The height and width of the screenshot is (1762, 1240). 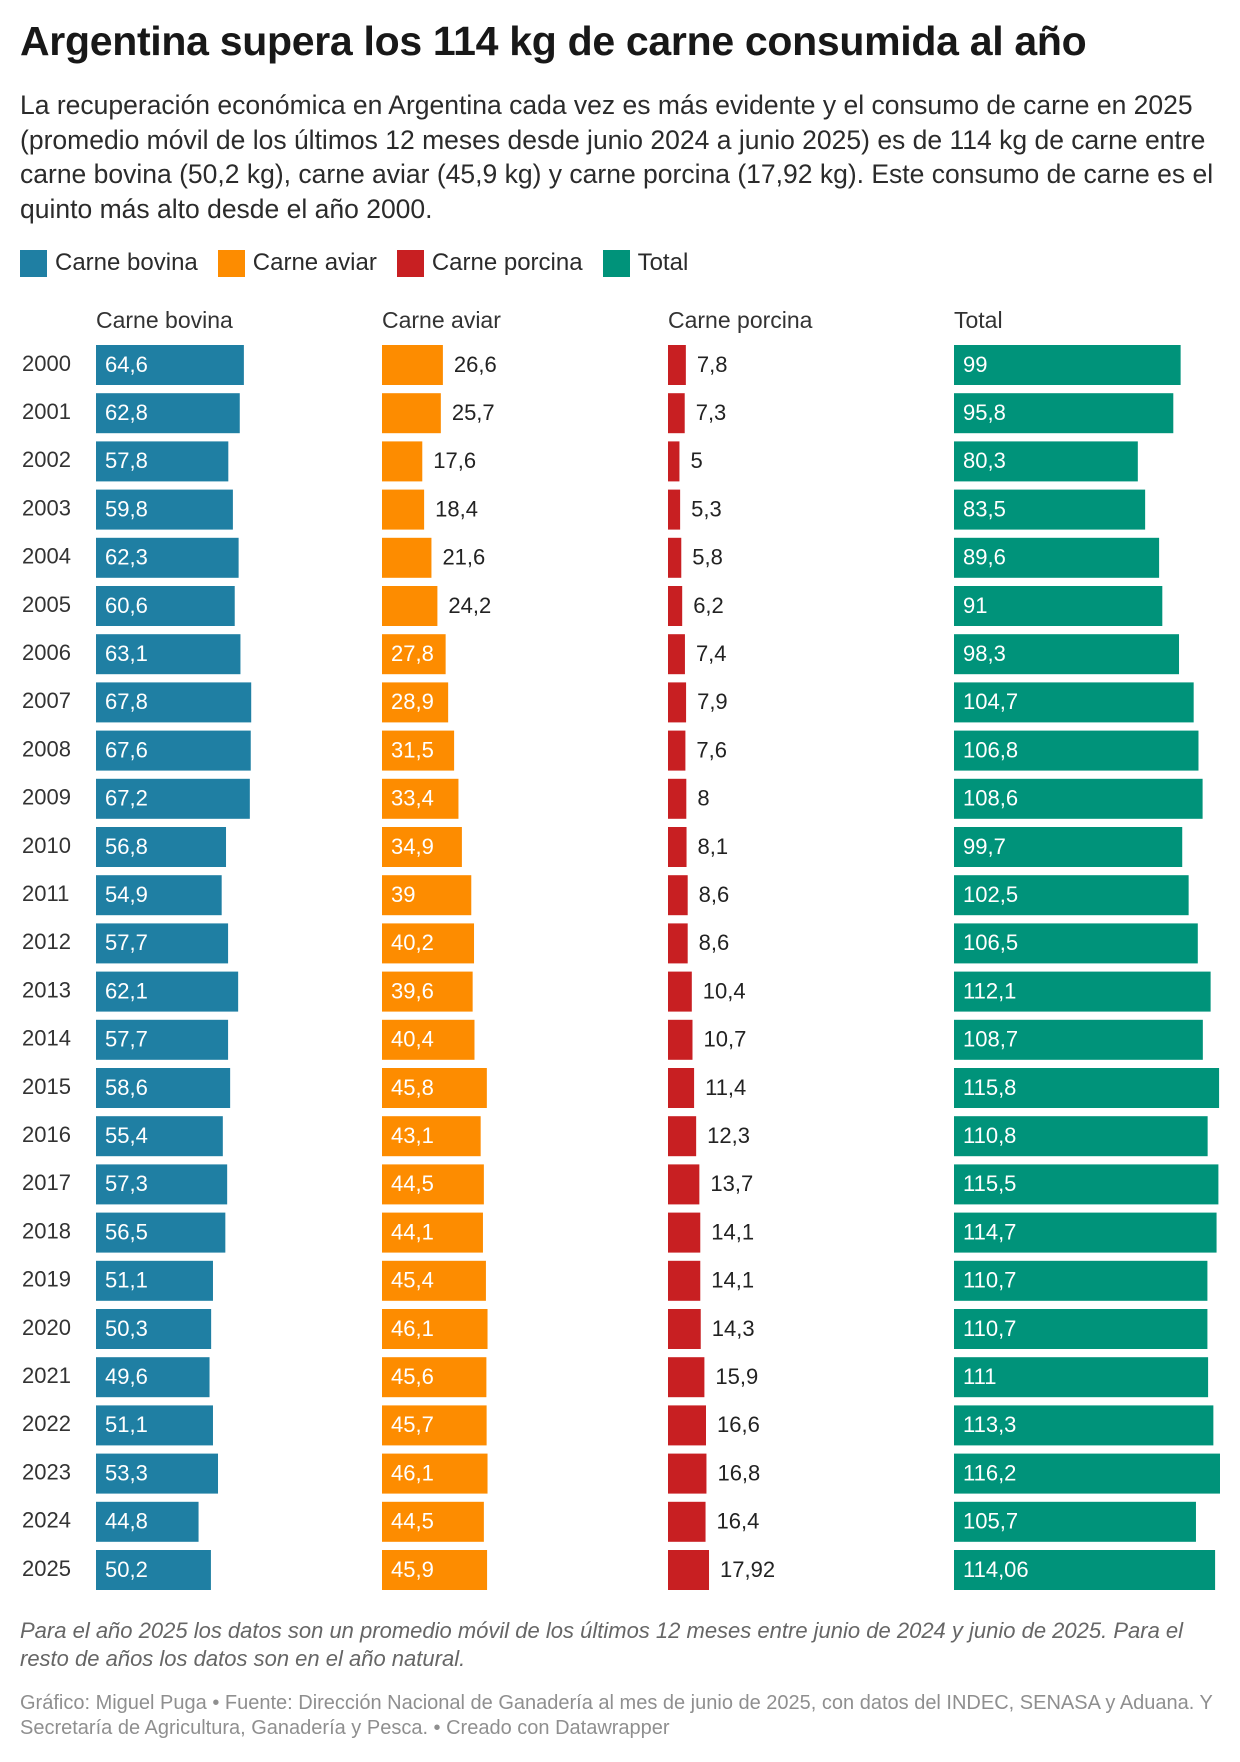 What do you see at coordinates (677, 798) in the screenshot?
I see `bar-porcina-2009` at bounding box center [677, 798].